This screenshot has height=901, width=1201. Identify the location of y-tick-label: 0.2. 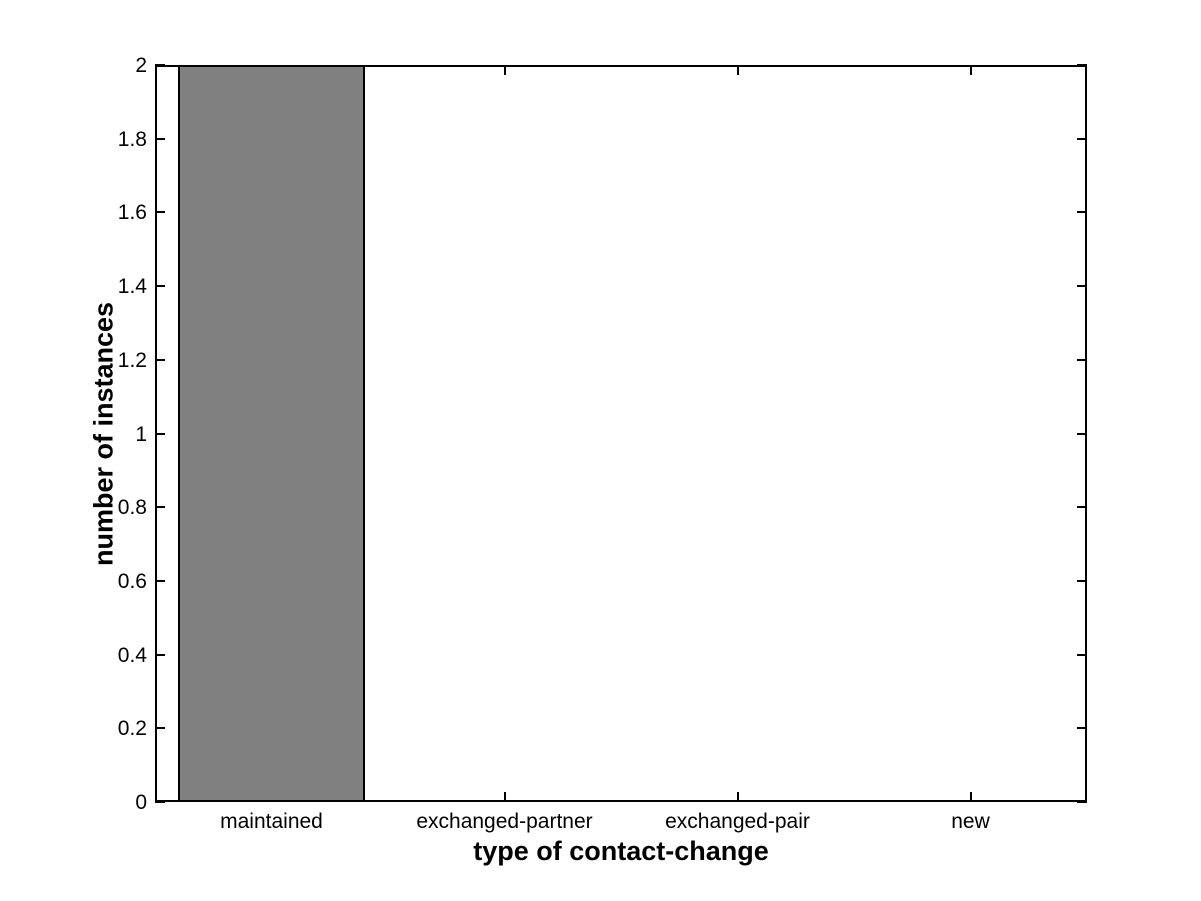
(132, 729).